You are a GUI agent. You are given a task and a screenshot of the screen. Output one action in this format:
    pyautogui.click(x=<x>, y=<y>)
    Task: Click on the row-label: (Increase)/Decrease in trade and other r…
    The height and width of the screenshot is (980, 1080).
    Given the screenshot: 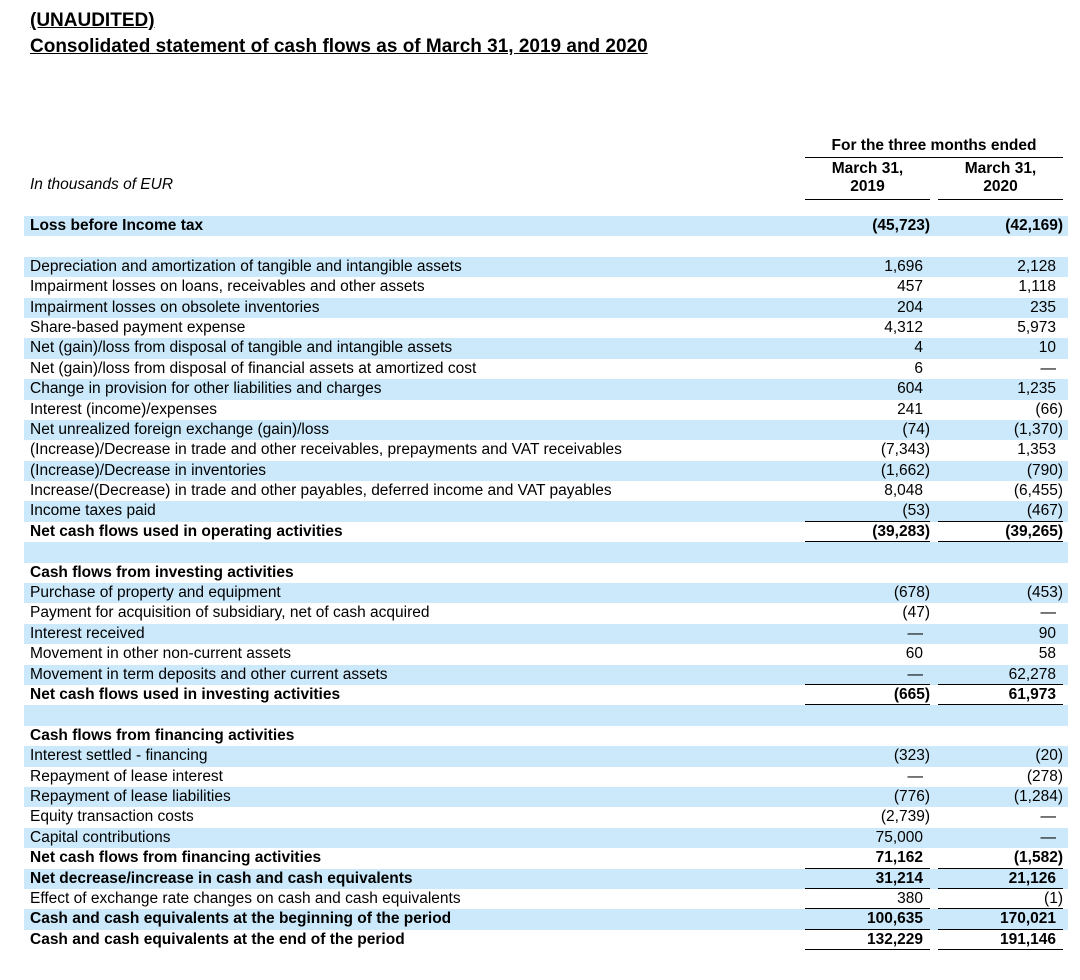 What is the action you would take?
    pyautogui.click(x=326, y=450)
    